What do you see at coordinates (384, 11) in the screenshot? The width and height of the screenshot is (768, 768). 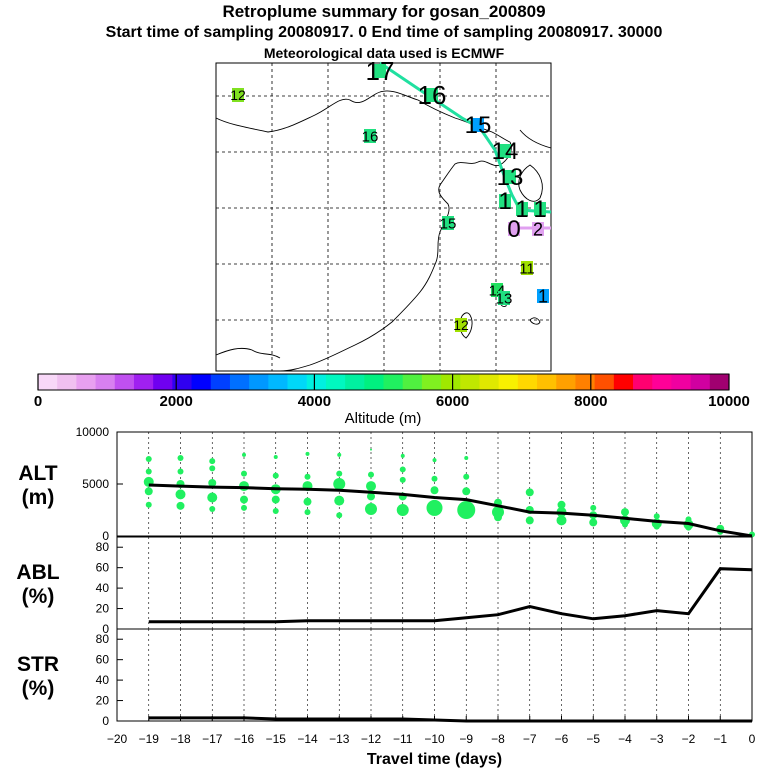 I see `chart-title: Retroplume summary for gosan_200809` at bounding box center [384, 11].